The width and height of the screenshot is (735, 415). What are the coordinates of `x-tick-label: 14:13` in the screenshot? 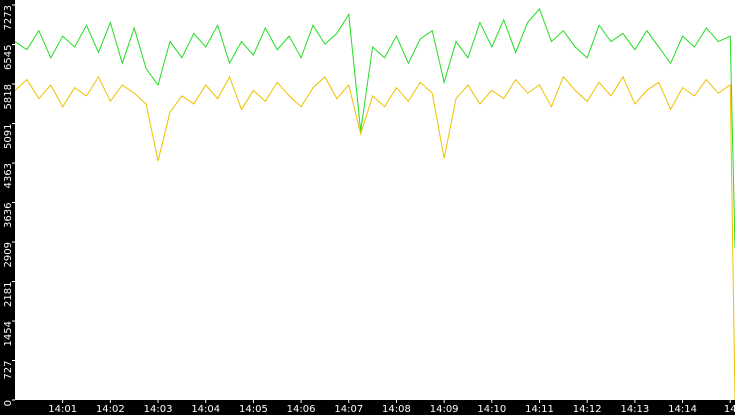 It's located at (634, 409).